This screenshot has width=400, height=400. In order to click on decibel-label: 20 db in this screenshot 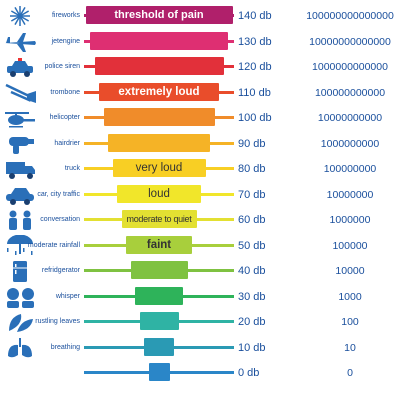, I will do `click(252, 322)`.